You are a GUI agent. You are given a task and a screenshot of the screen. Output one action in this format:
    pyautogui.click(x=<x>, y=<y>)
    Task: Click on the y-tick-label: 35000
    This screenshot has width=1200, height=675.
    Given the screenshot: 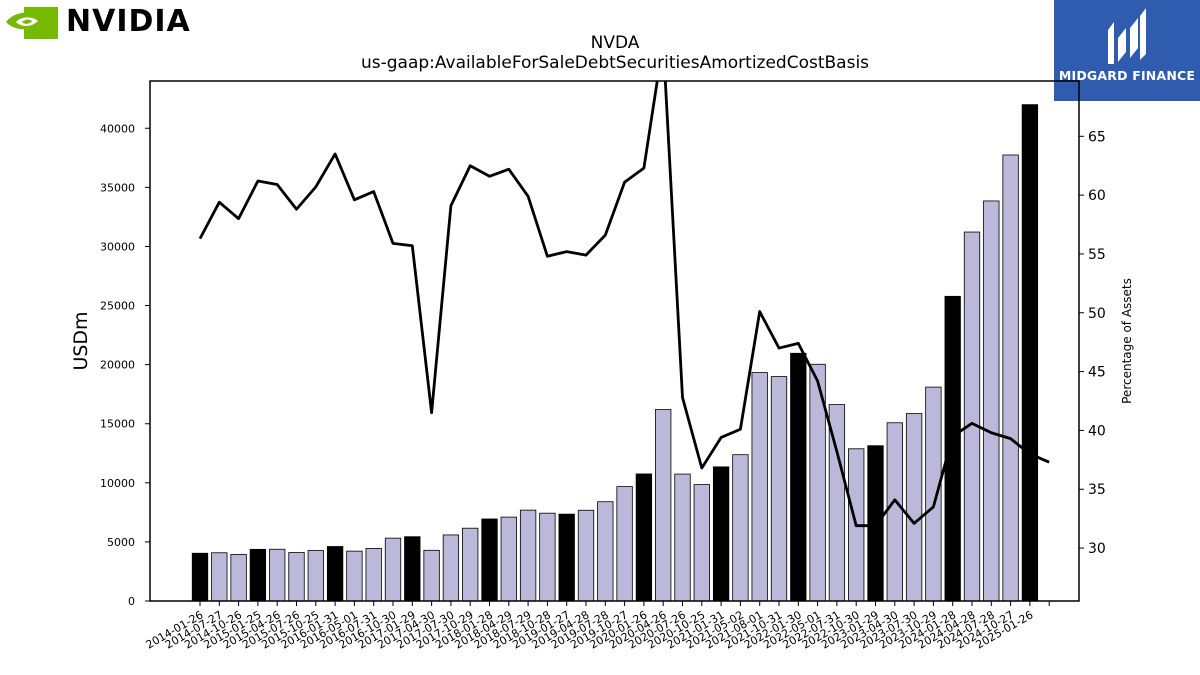 What is the action you would take?
    pyautogui.click(x=117, y=187)
    